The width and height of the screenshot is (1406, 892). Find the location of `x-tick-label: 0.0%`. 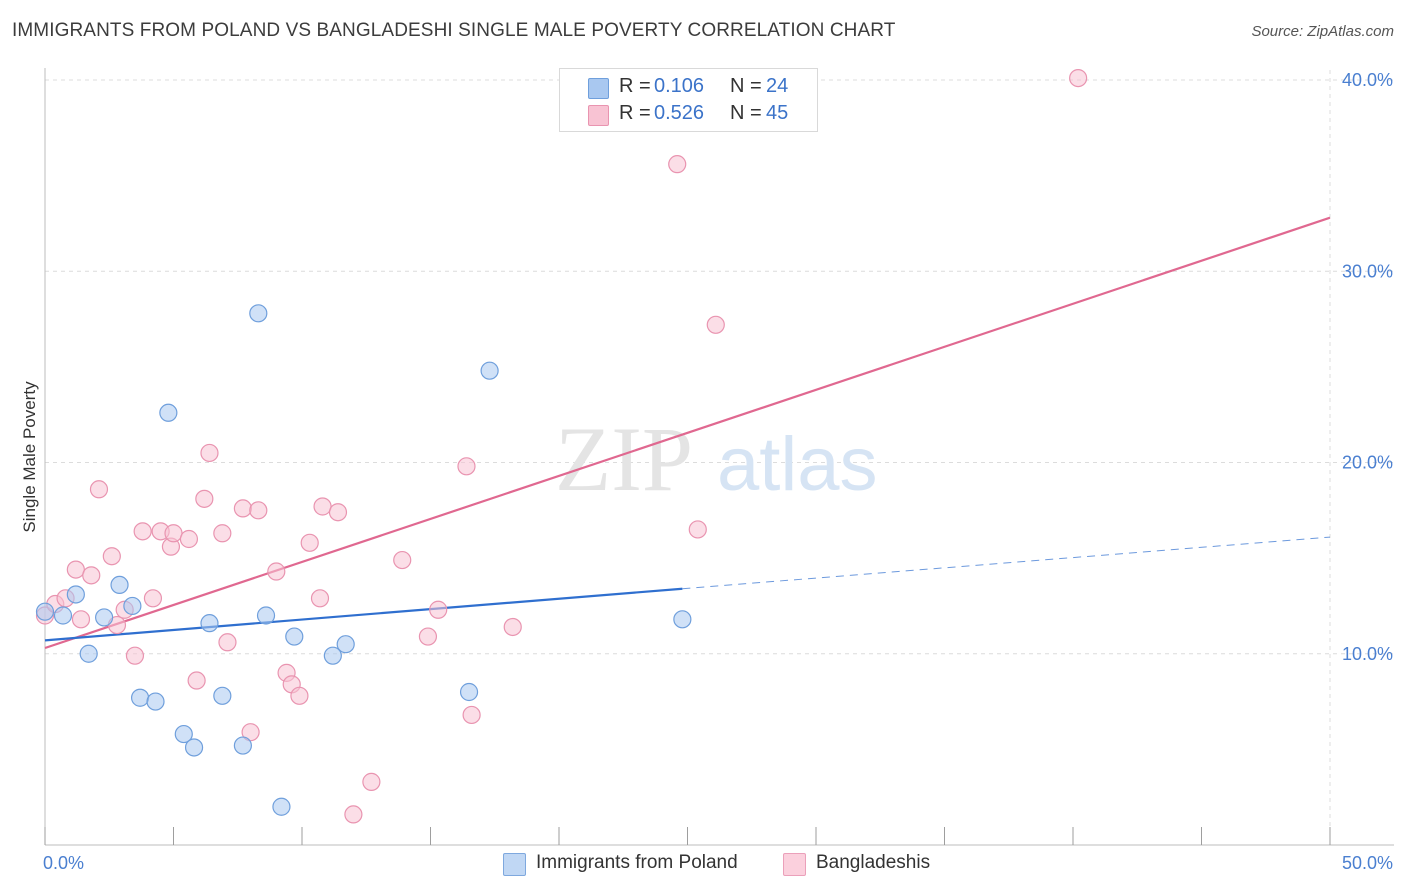

x-tick-label: 0.0% is located at coordinates (63, 863).